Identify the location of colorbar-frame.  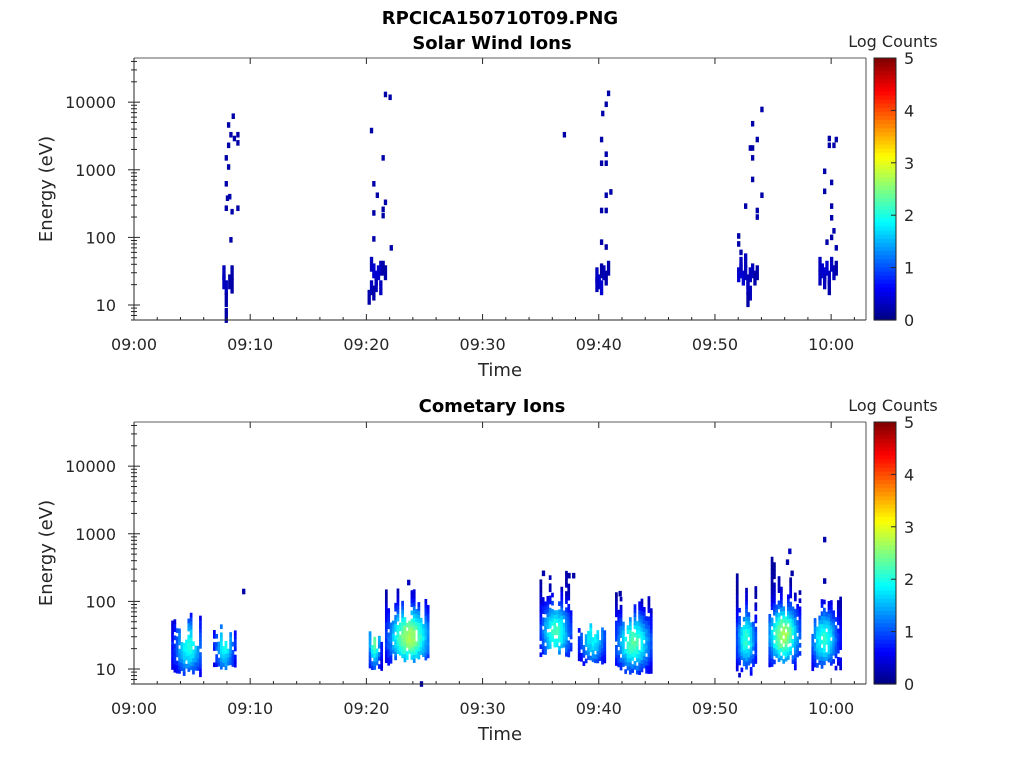
(885, 553).